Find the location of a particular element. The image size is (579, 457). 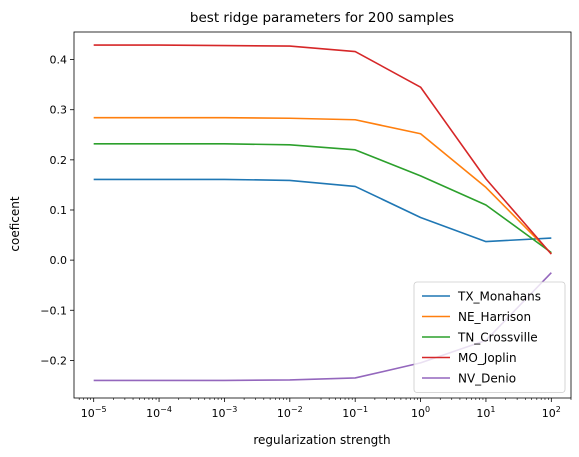

legend-label: TX_Monahans is located at coordinates (499, 297).